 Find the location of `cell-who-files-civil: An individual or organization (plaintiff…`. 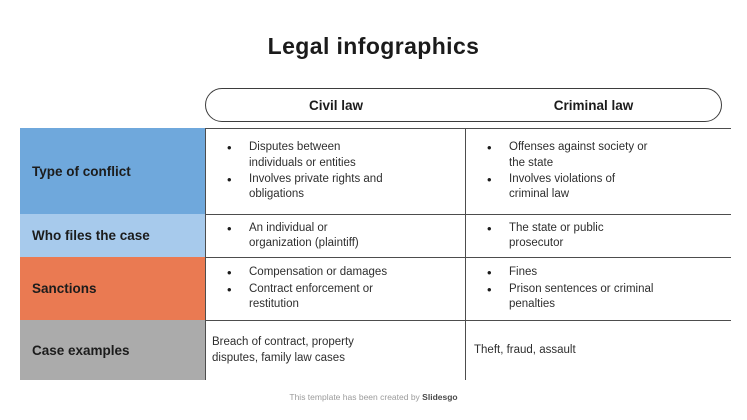

cell-who-files-civil: An individual or organization (plaintiff… is located at coordinates (335, 235).